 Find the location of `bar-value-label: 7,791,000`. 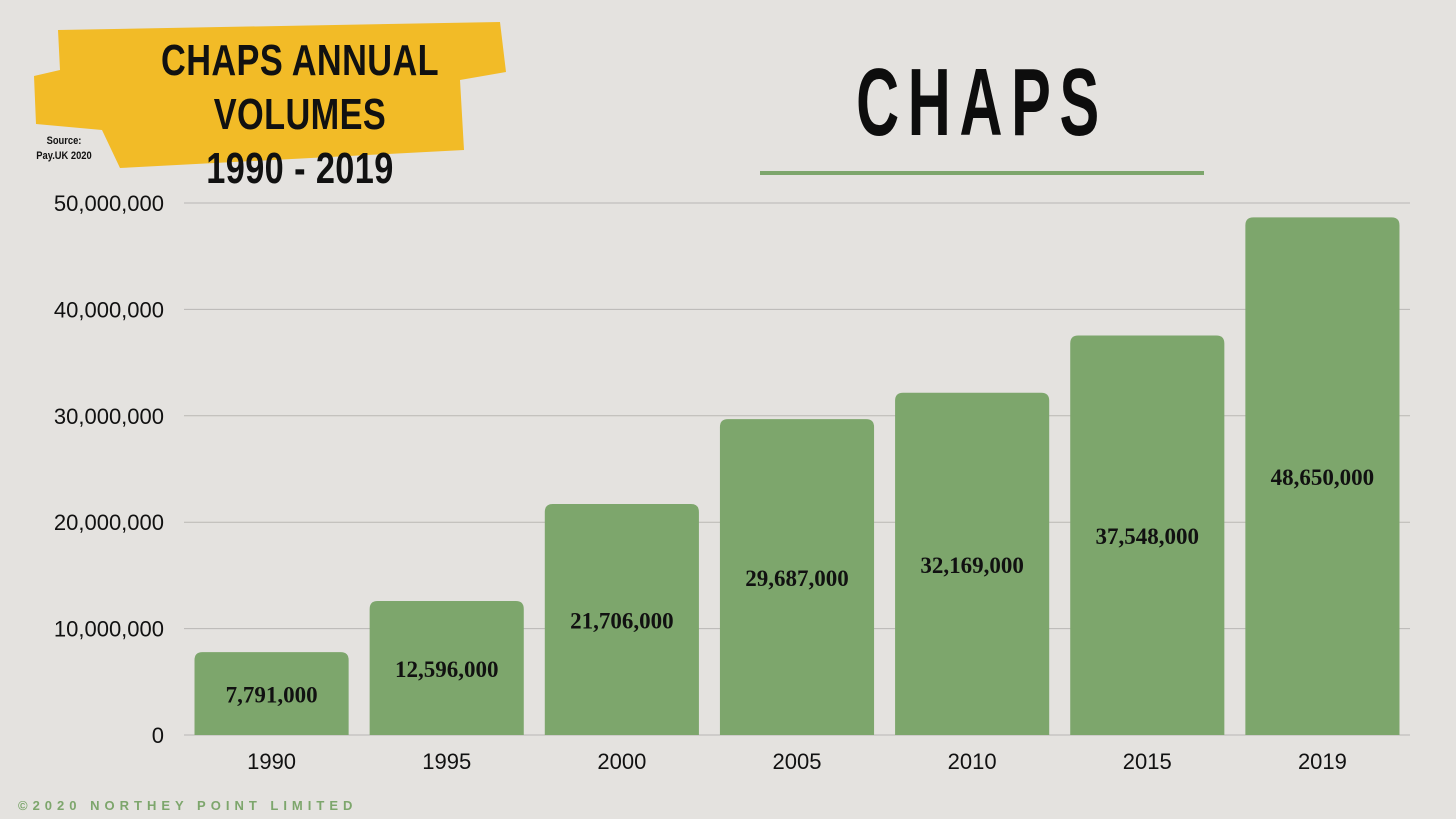

bar-value-label: 7,791,000 is located at coordinates (272, 695).